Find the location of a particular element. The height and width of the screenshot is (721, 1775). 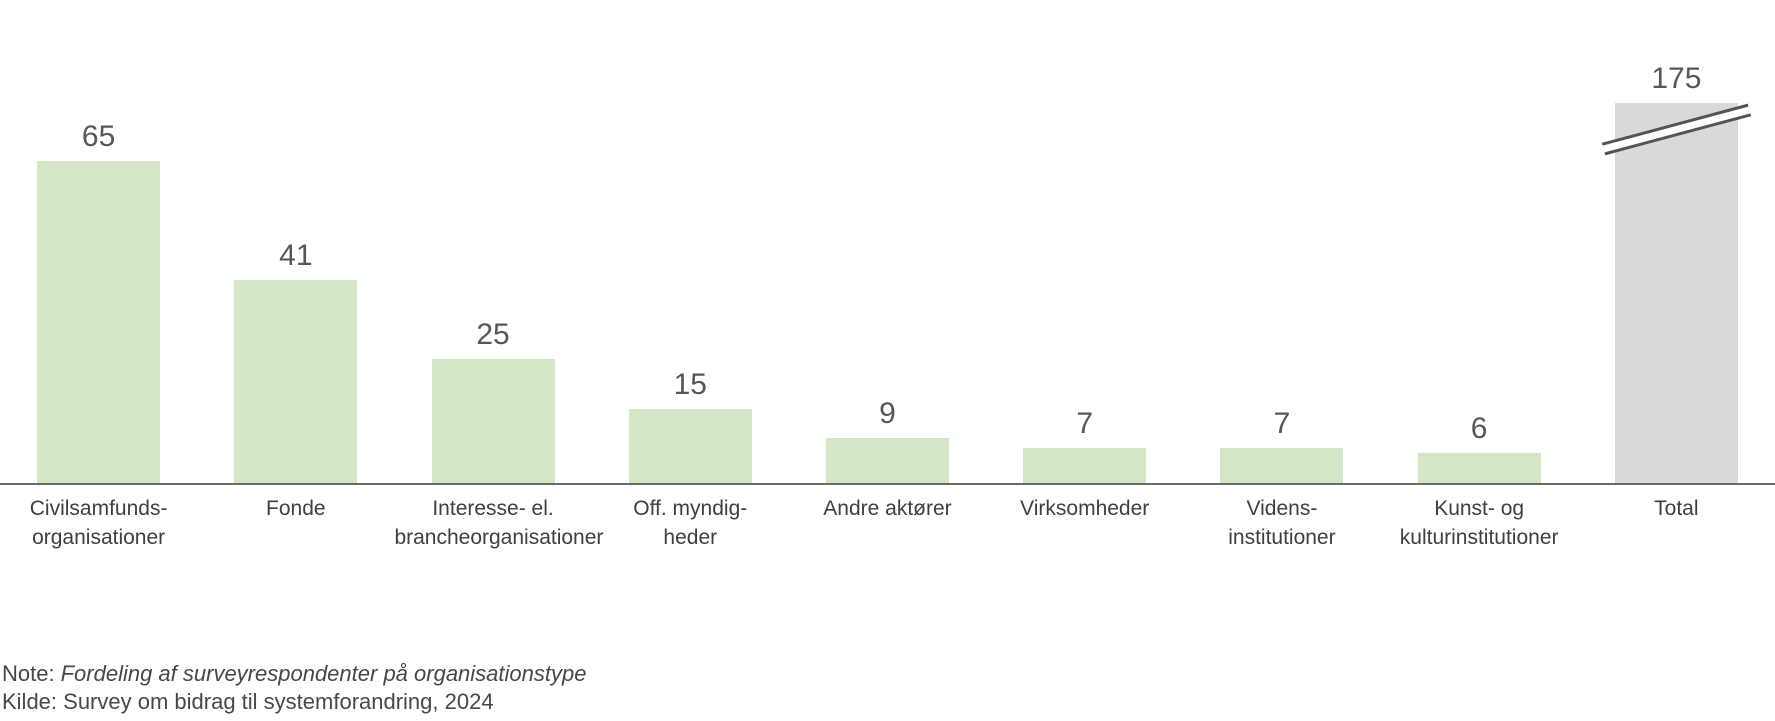

category-label: Videns-institutioner is located at coordinates (1282, 523).